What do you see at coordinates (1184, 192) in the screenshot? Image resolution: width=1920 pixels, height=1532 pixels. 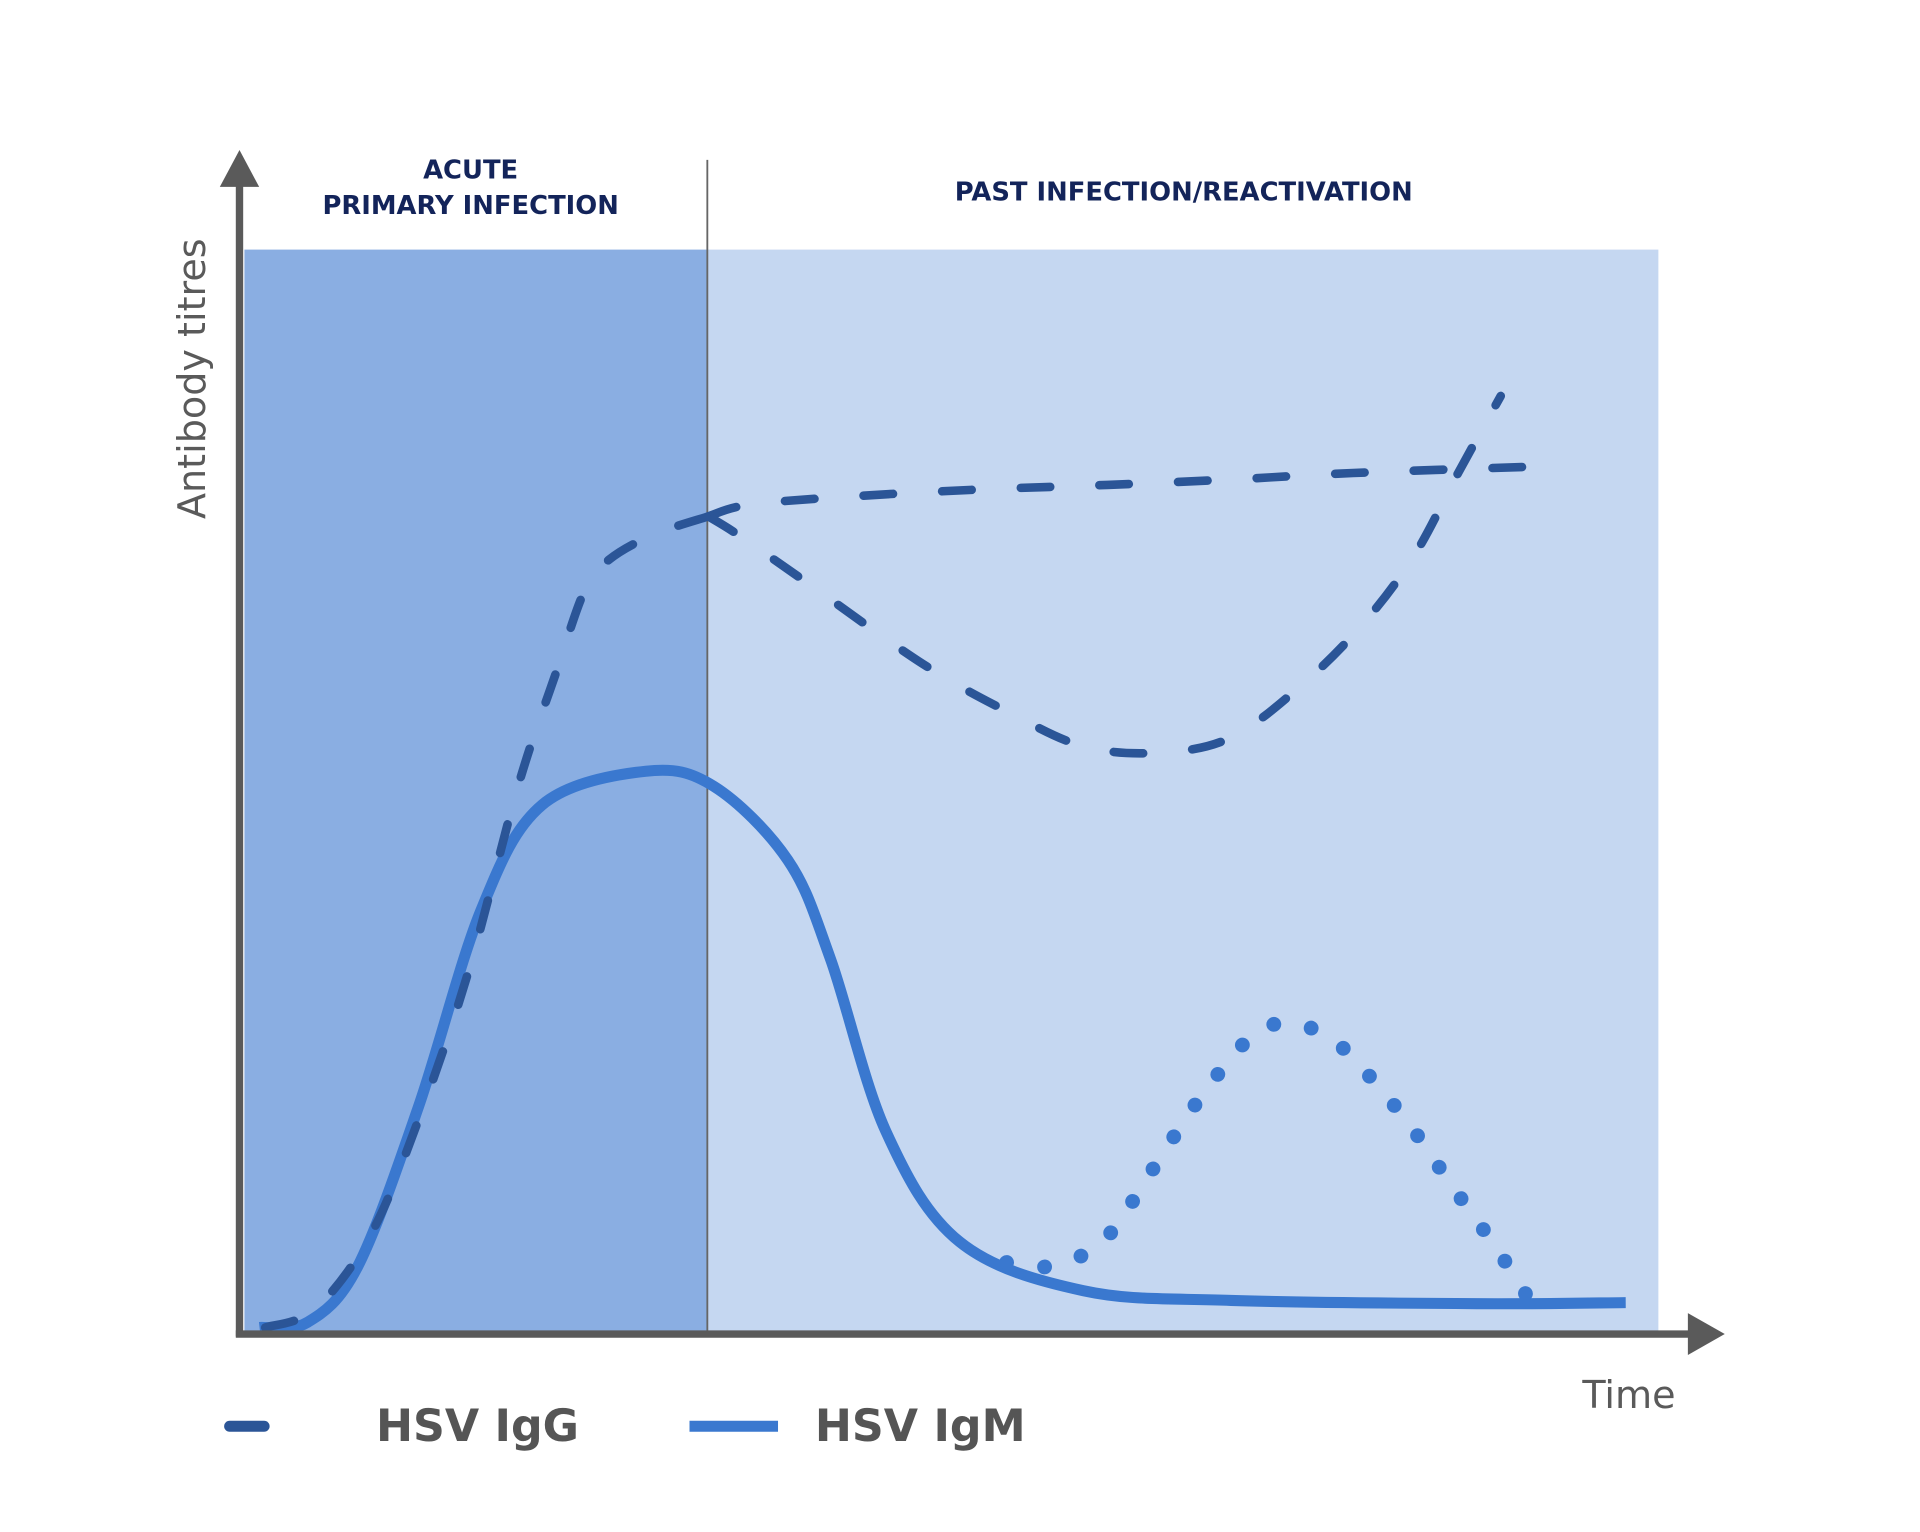 I see `region-label-past: PAST INFECTION/REACTIVATION` at bounding box center [1184, 192].